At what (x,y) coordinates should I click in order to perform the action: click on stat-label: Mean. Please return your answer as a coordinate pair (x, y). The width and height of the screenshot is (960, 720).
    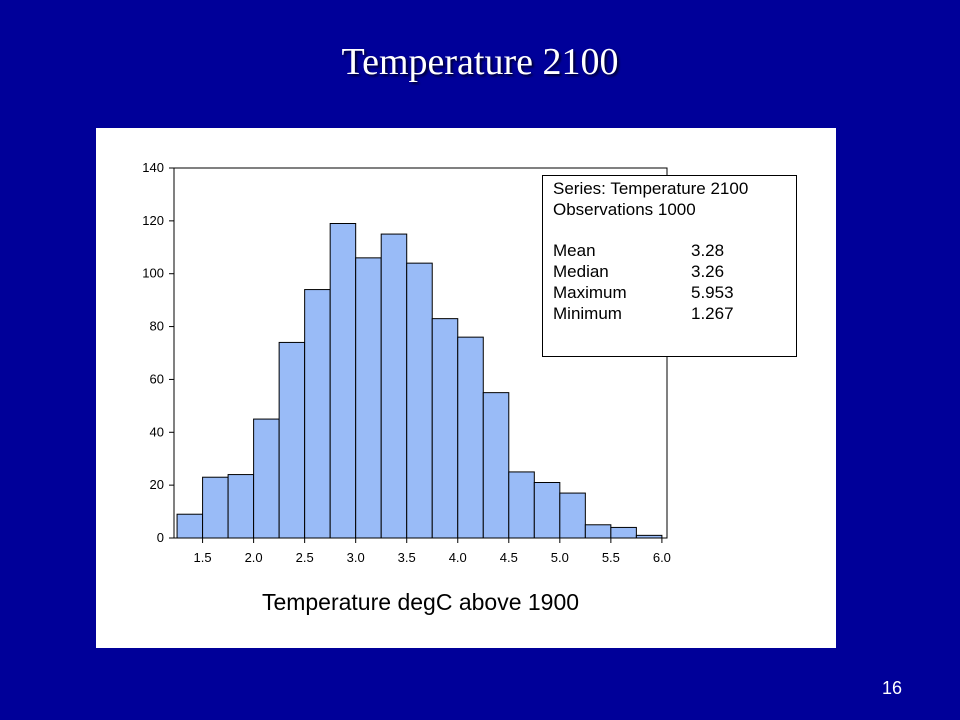
    Looking at the image, I should click on (574, 251).